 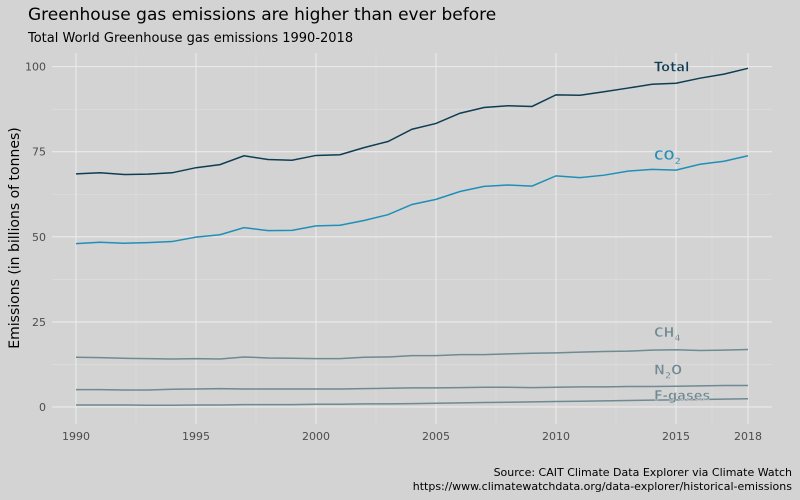 What do you see at coordinates (35, 67) in the screenshot?
I see `y-tick-label-100: 100` at bounding box center [35, 67].